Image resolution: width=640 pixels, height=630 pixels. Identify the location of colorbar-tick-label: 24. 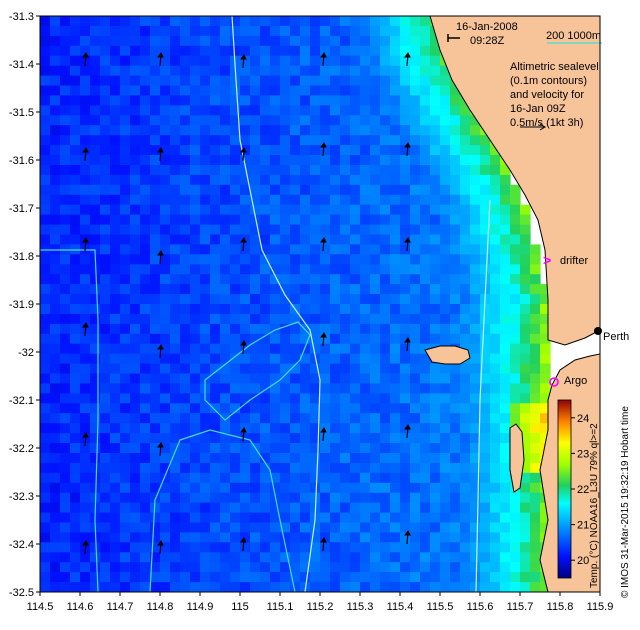
(583, 419).